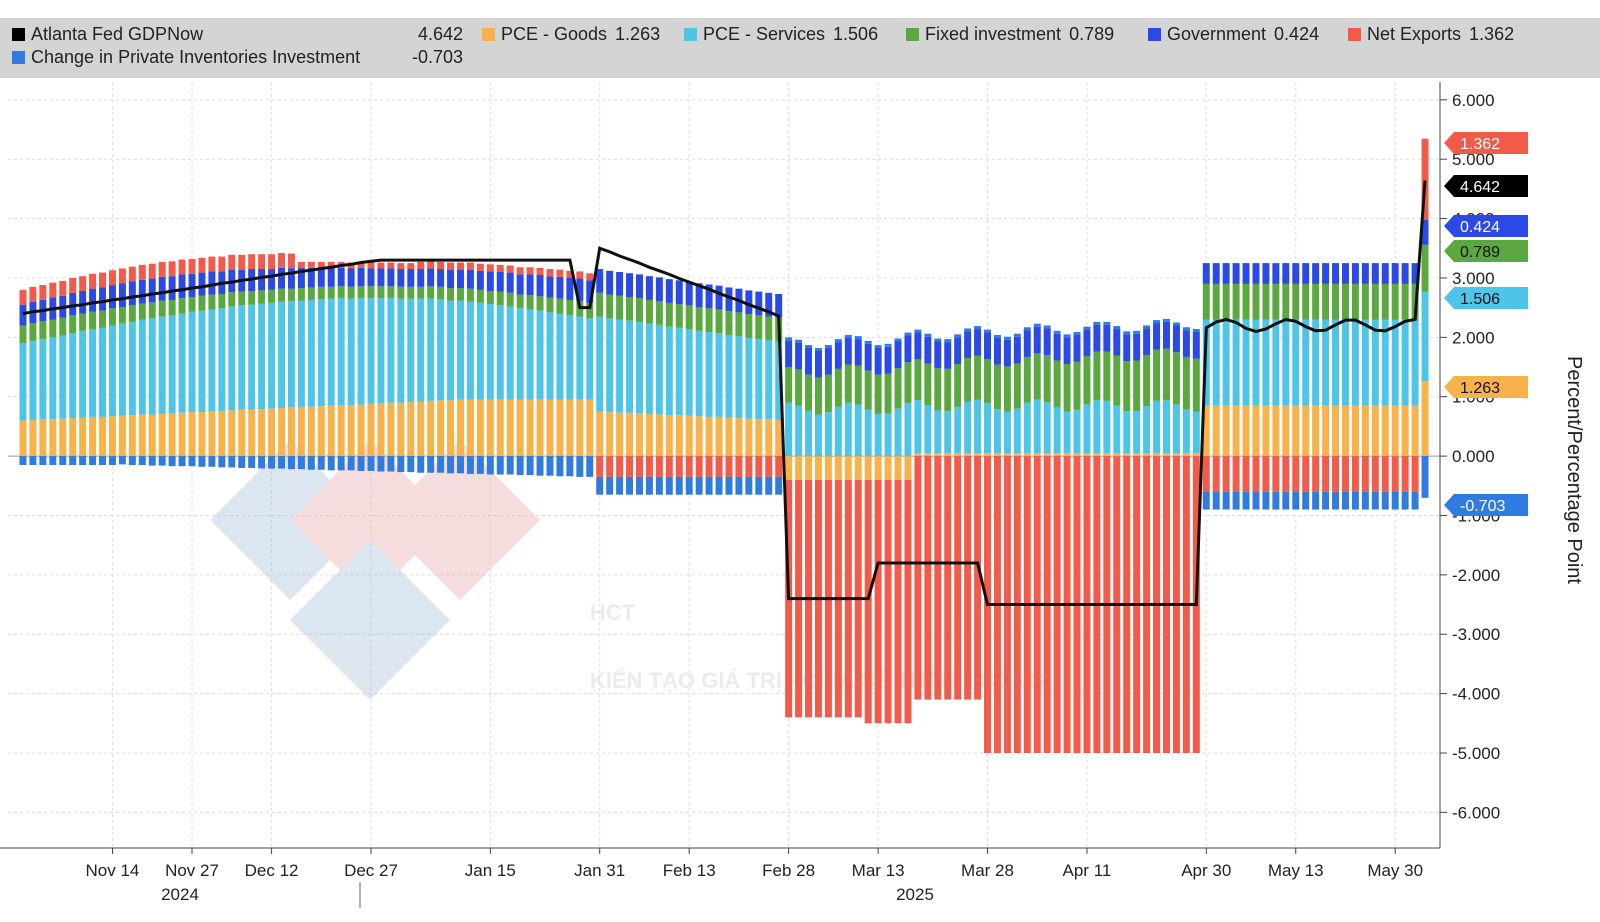 This screenshot has height=922, width=1600. What do you see at coordinates (1480, 388) in the screenshot?
I see `value-tag-label: 1.263` at bounding box center [1480, 388].